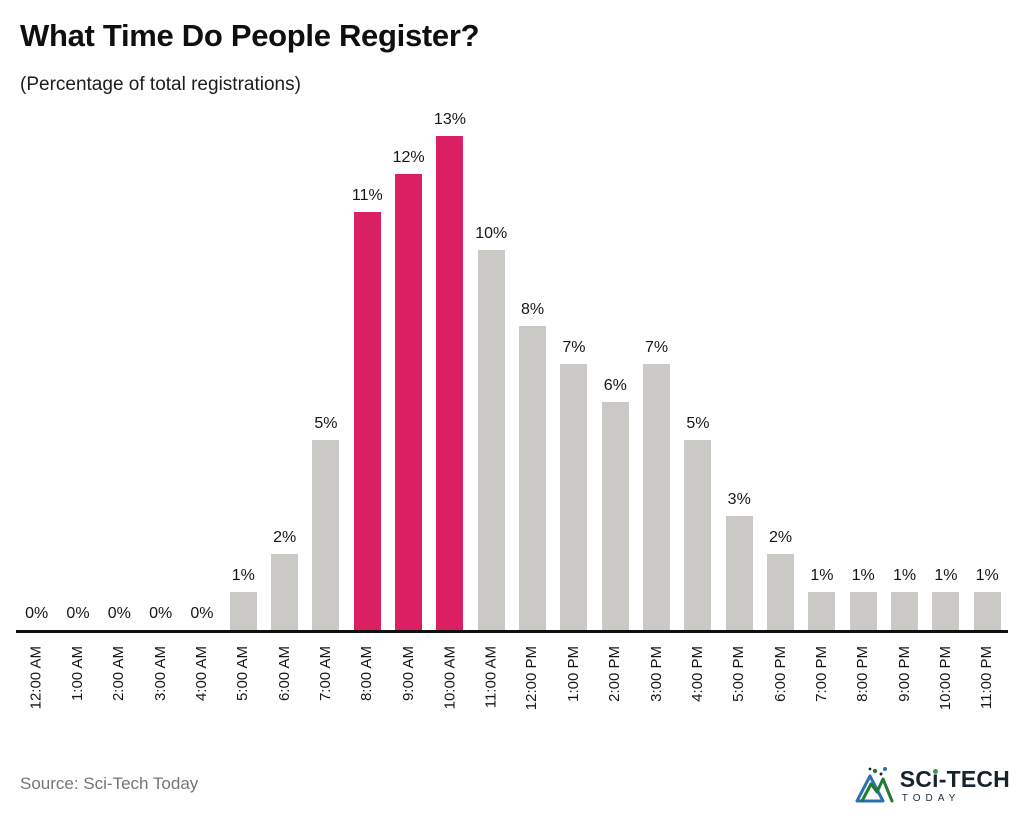 This screenshot has height=818, width=1024. Describe the element at coordinates (408, 157) in the screenshot. I see `bar-value-label: 12%` at that location.